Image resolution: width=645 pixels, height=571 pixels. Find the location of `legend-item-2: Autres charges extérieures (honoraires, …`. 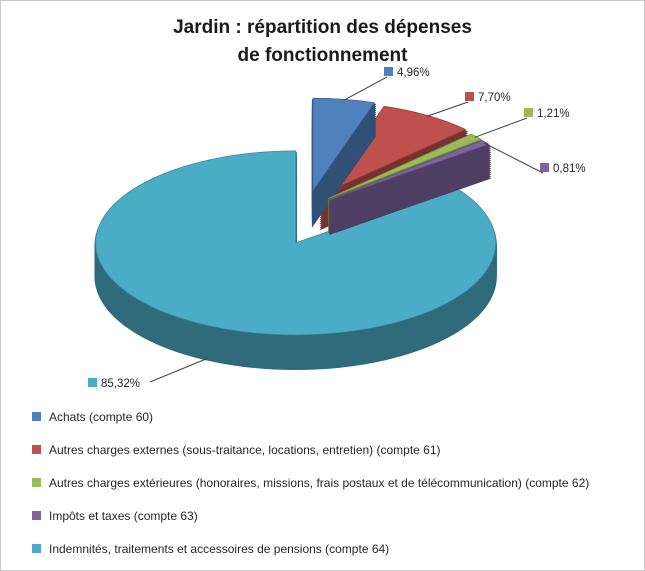

legend-item-2: Autres charges extérieures (honoraires, … is located at coordinates (338, 482).